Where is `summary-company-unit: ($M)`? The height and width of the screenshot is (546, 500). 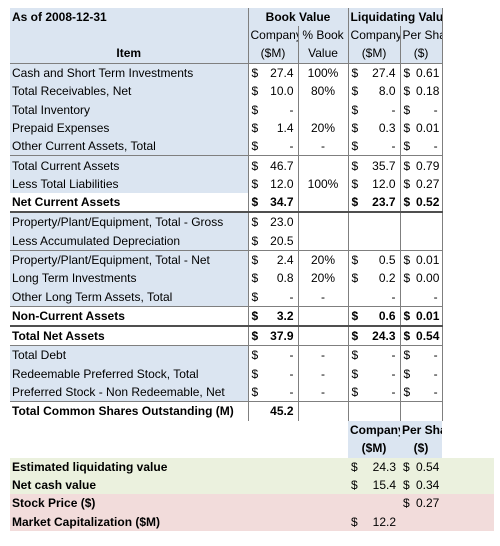 summary-company-unit: ($M) is located at coordinates (374, 448).